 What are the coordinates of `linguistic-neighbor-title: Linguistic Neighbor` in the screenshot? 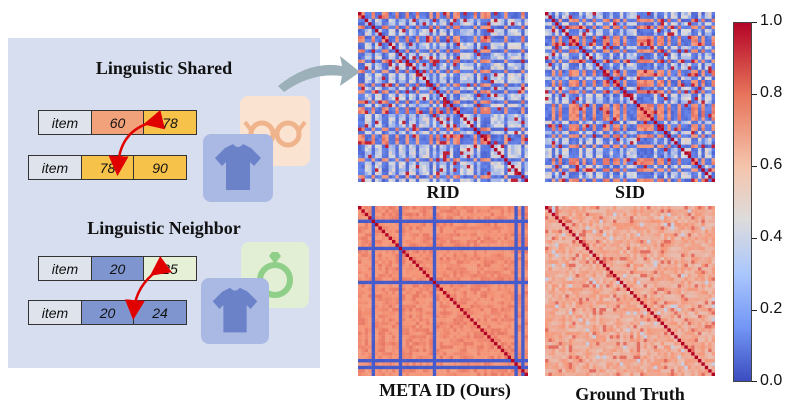 It's located at (164, 228).